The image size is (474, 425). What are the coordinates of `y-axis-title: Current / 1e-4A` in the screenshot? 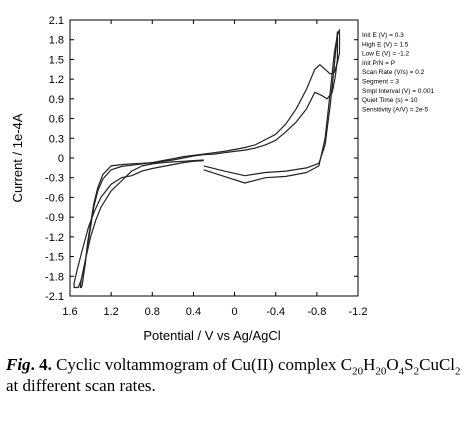 It's located at (17, 157).